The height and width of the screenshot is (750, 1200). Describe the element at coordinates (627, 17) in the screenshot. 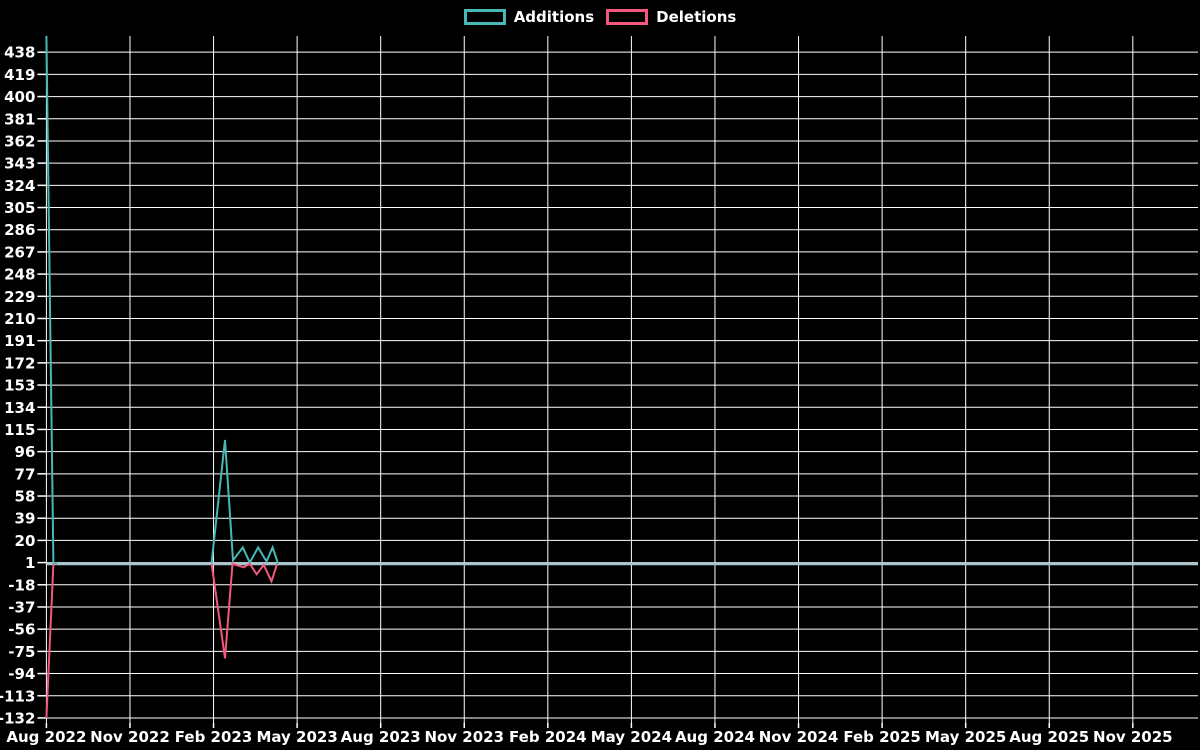

I see `deletions-swatch-icon` at that location.